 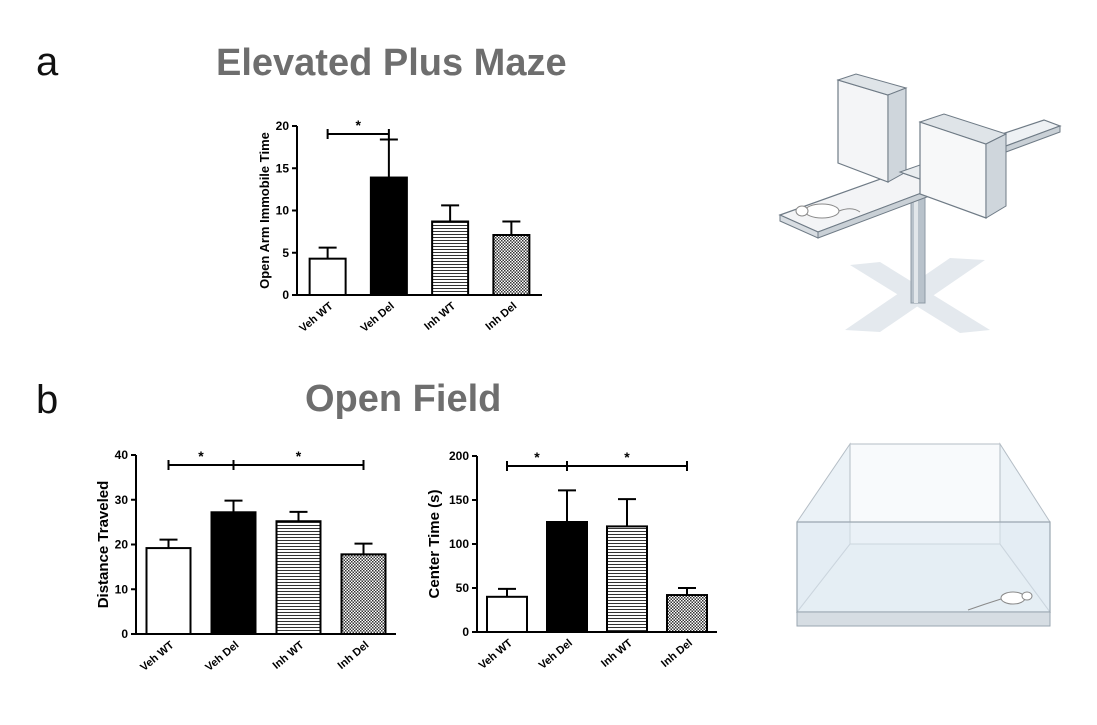 I want to click on y-tick-label: 150, so click(x=459, y=500).